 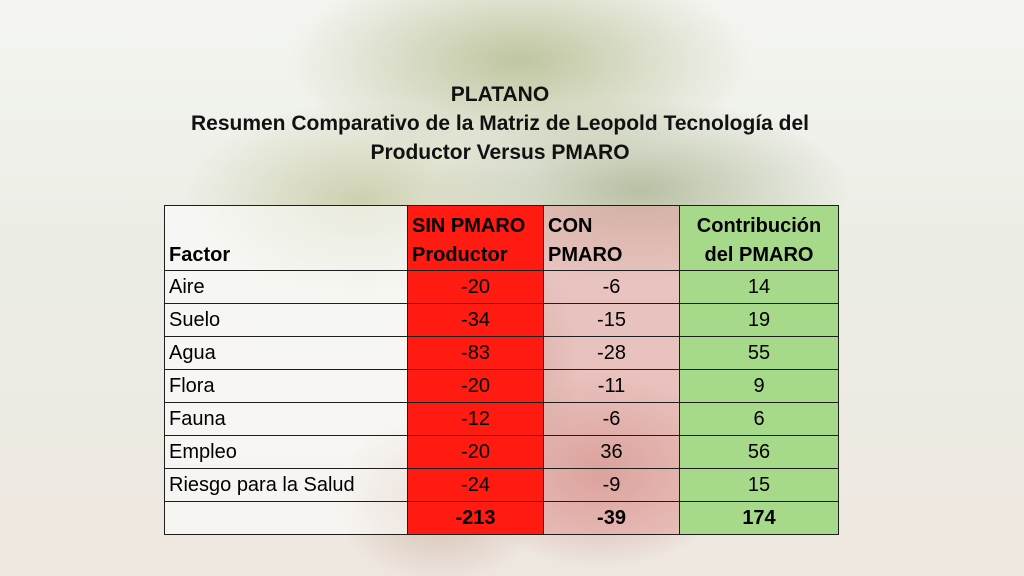 What do you see at coordinates (460, 255) in the screenshot?
I see `header-sin-line-2: Productor` at bounding box center [460, 255].